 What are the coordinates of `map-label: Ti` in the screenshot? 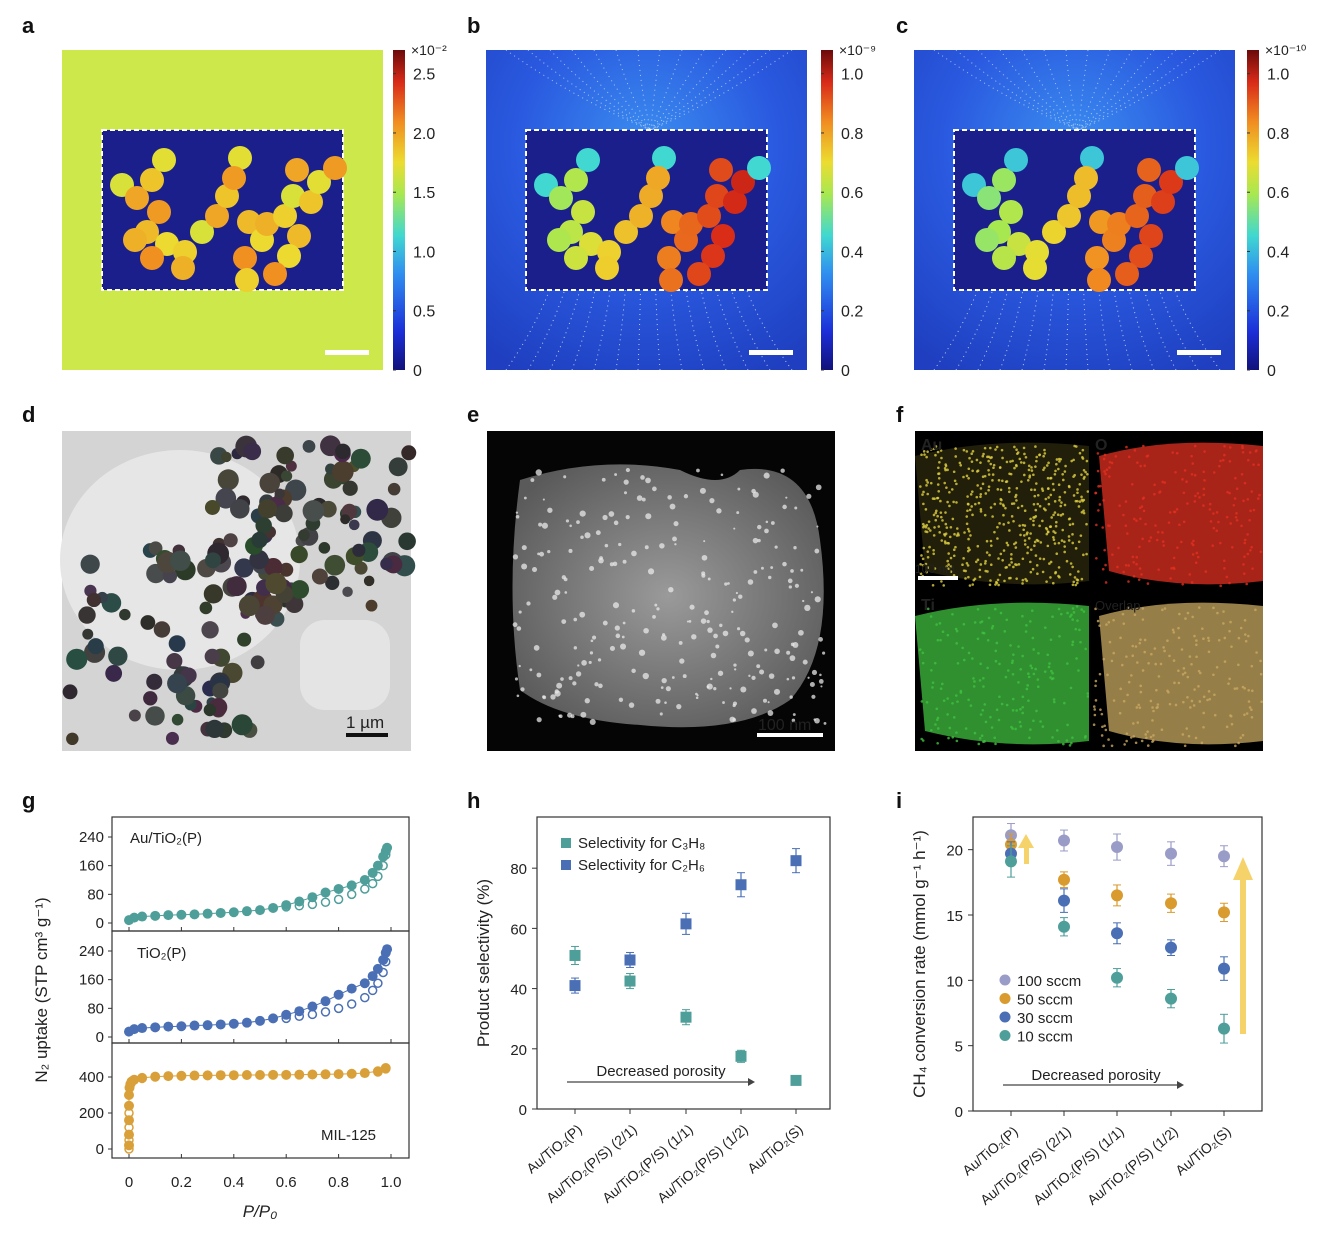 It's located at (928, 605).